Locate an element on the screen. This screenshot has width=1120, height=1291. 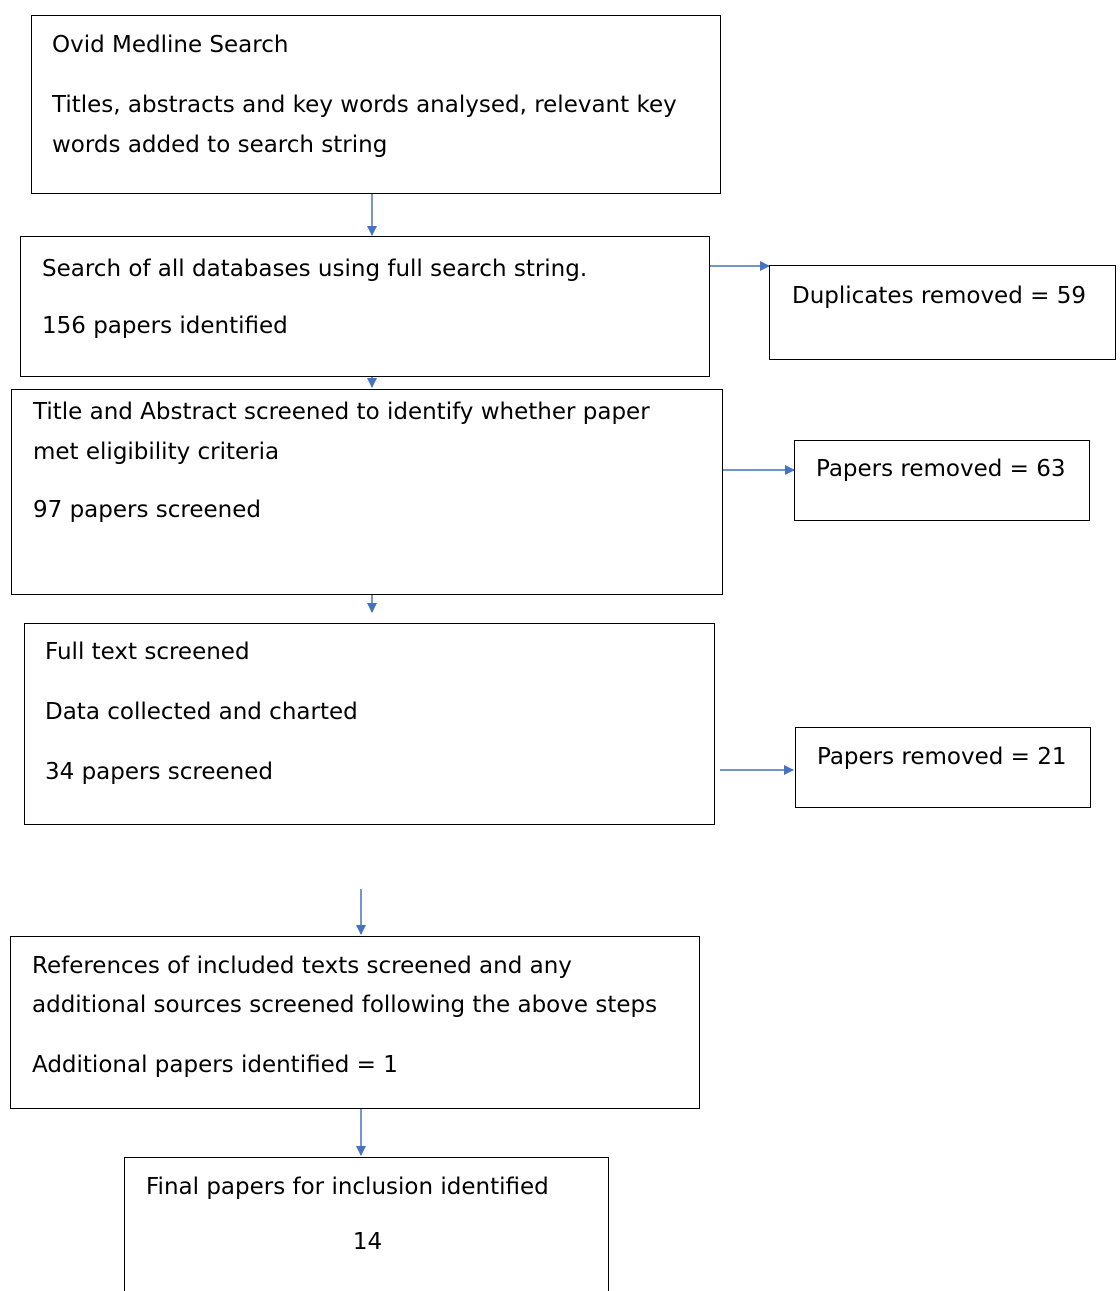
box-text: met eligibility criteria is located at coordinates (156, 452).